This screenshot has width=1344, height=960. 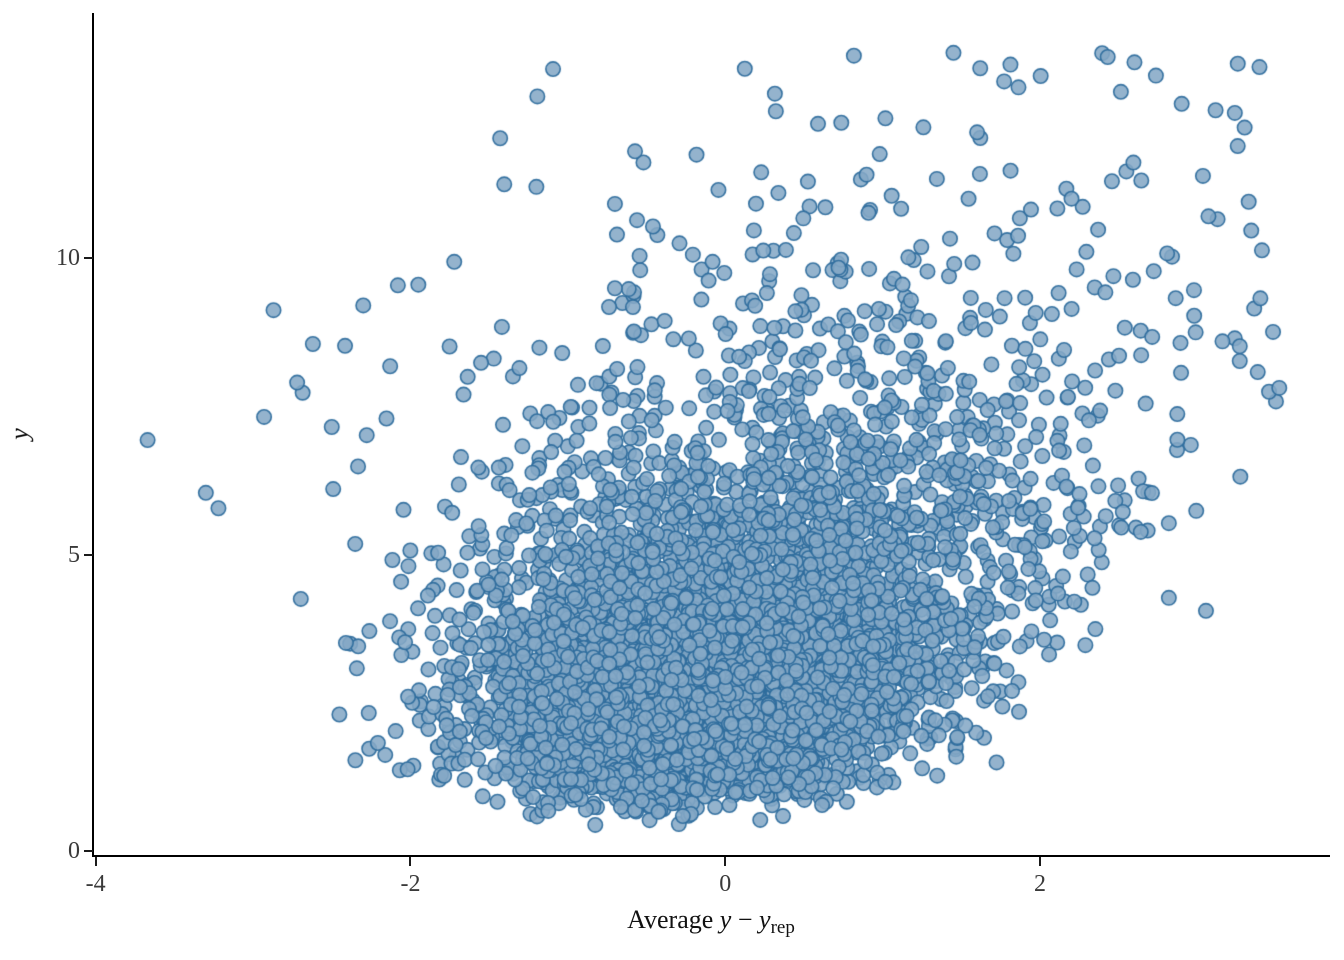 I want to click on x-axis-title-minus: −, so click(x=745, y=919).